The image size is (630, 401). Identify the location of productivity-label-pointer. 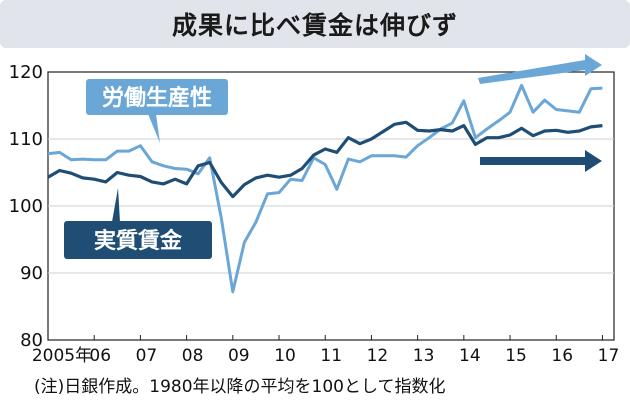
(154, 128).